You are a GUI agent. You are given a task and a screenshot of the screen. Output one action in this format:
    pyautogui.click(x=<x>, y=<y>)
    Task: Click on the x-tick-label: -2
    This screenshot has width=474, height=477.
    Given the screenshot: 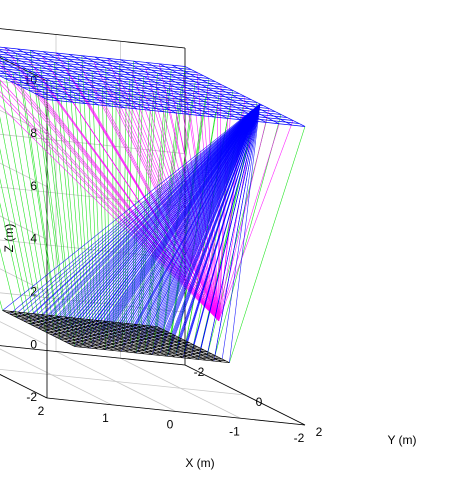 What is the action you would take?
    pyautogui.click(x=299, y=438)
    